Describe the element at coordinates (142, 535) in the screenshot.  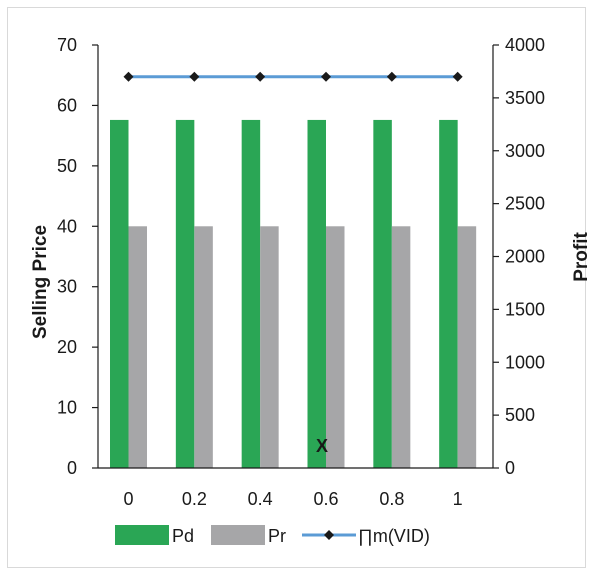
I see `legend-swatch-pd` at that location.